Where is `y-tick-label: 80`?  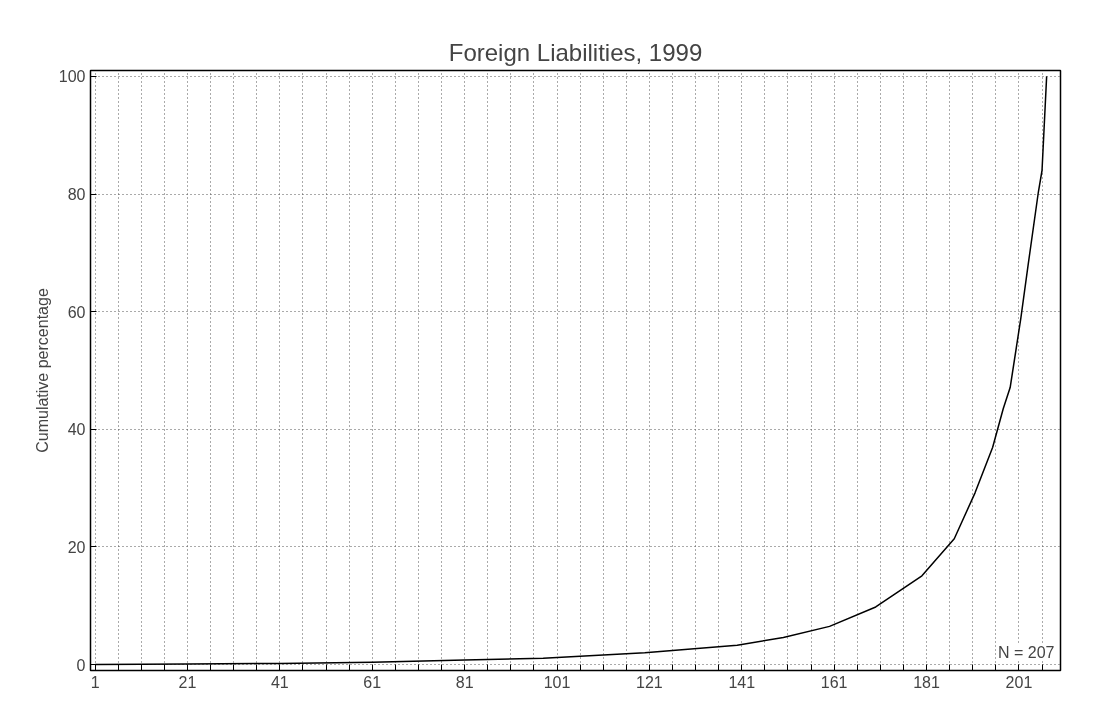 y-tick-label: 80 is located at coordinates (76, 195).